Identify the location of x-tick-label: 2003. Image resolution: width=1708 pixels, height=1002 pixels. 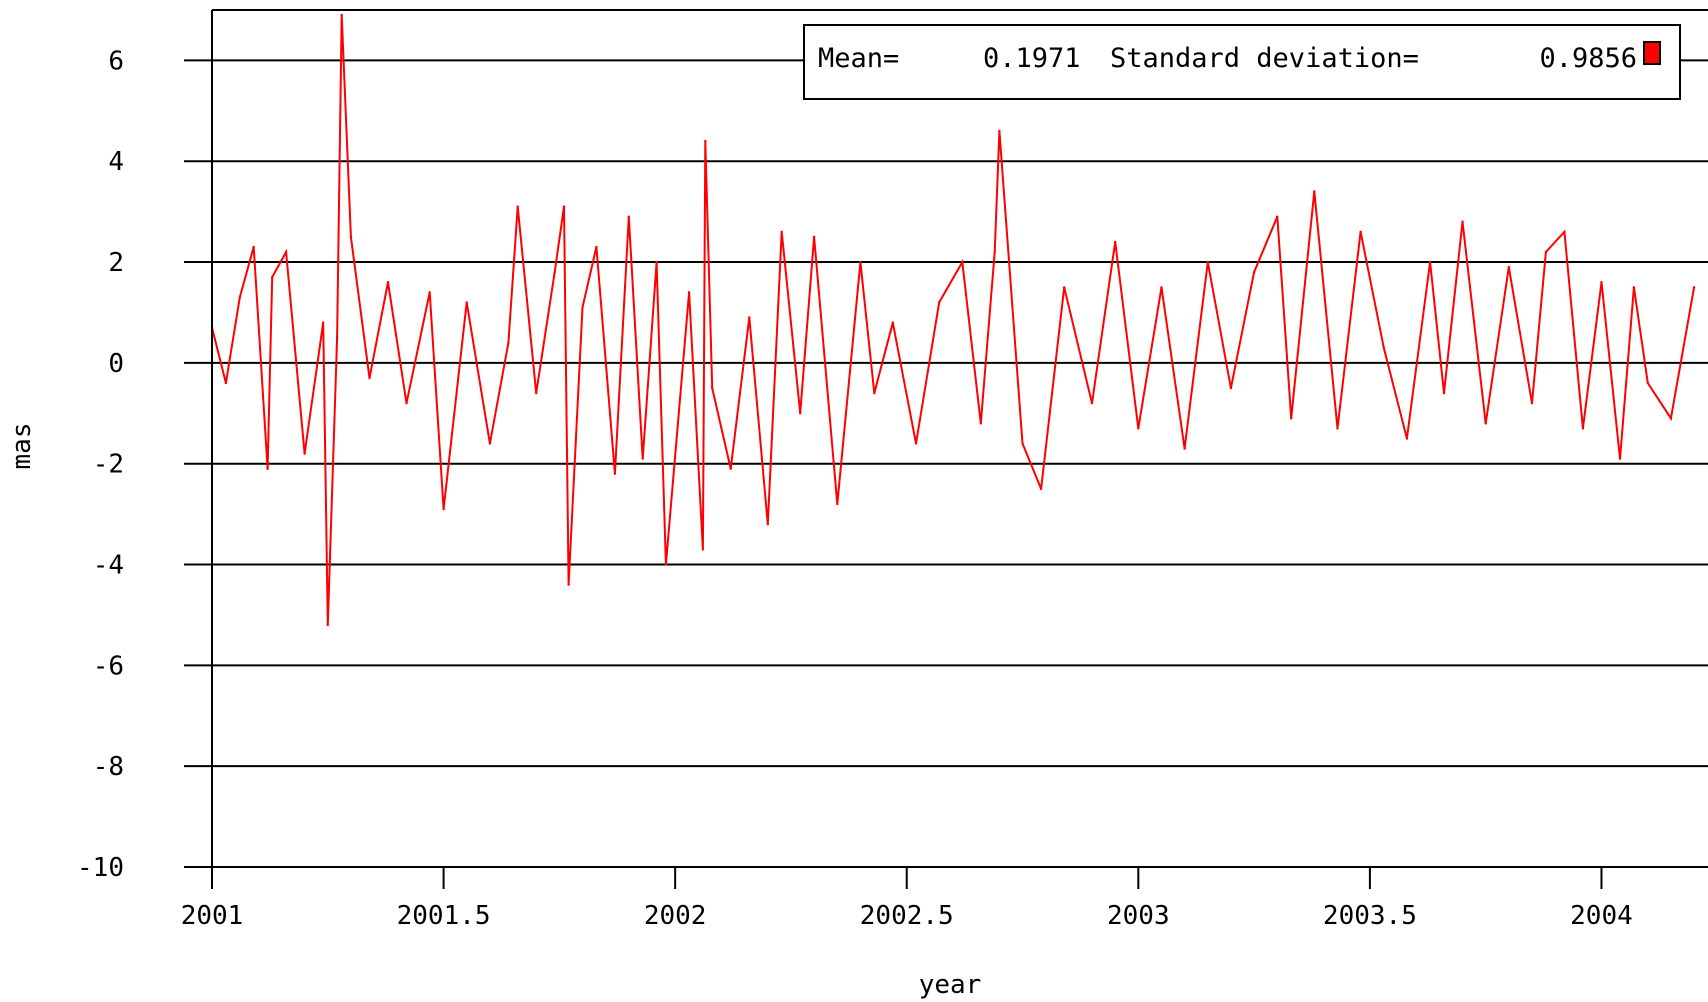
(1138, 916).